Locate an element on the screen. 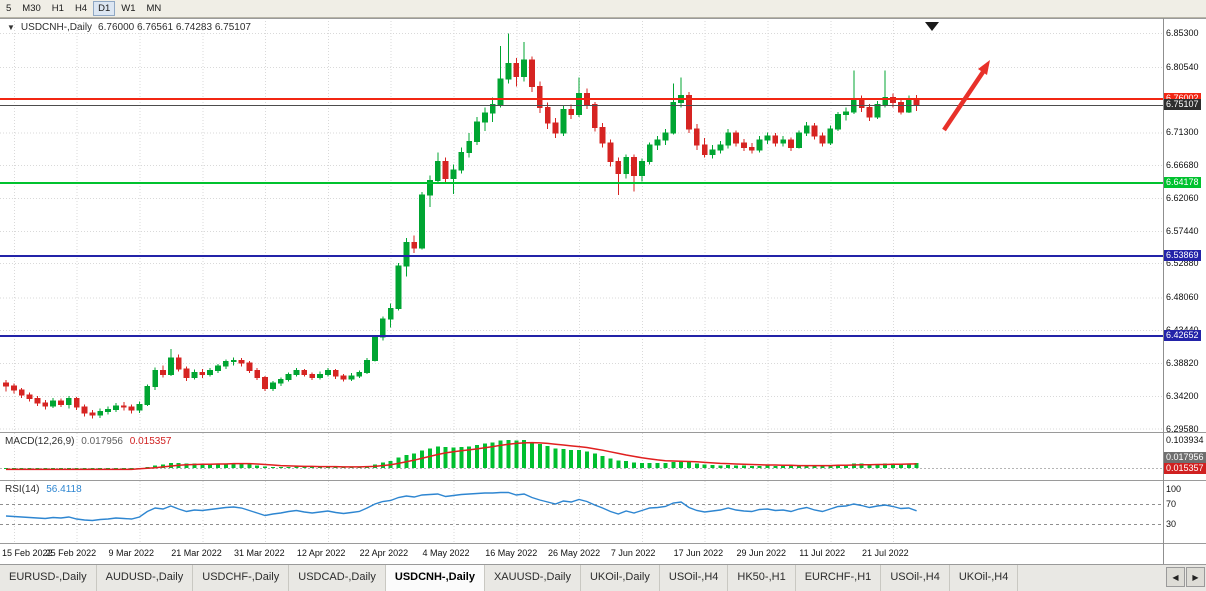 The width and height of the screenshot is (1206, 591). rsi-axis: 100 70 30 is located at coordinates (1185, 512).